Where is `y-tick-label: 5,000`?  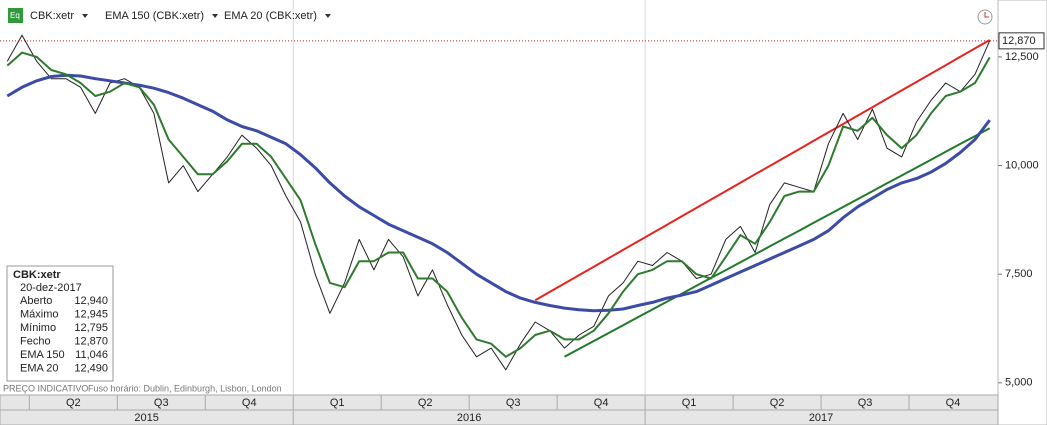
y-tick-label: 5,000 is located at coordinates (1019, 383).